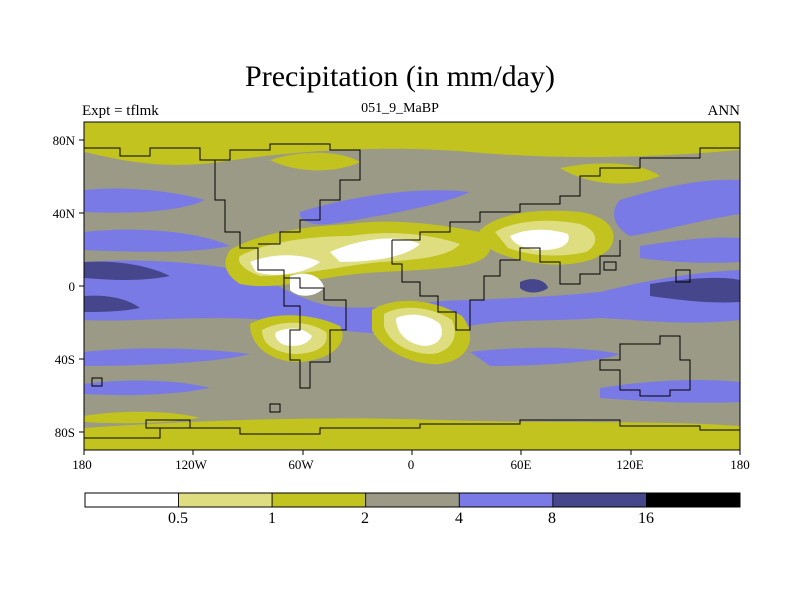 This screenshot has width=800, height=600. I want to click on colorbar-label: 0.5, so click(178, 518).